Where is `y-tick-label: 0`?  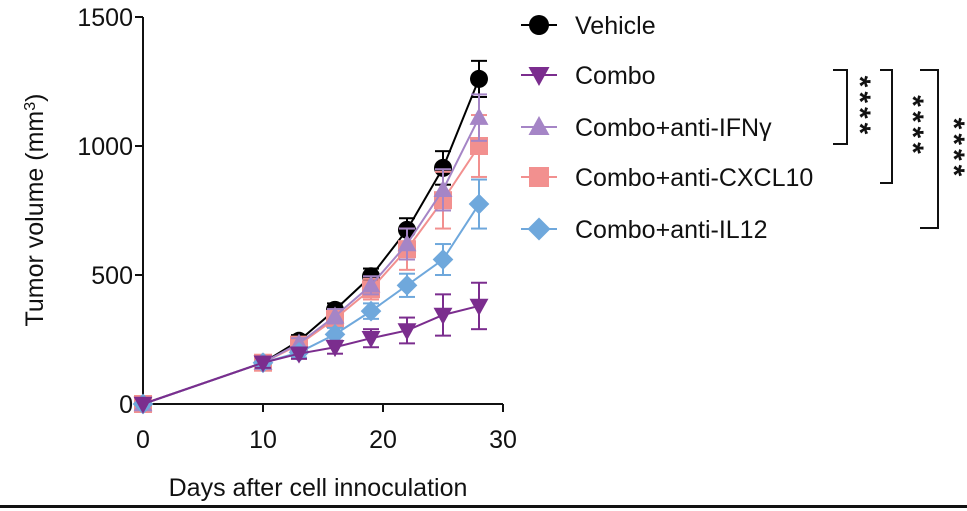 y-tick-label: 0 is located at coordinates (126, 405).